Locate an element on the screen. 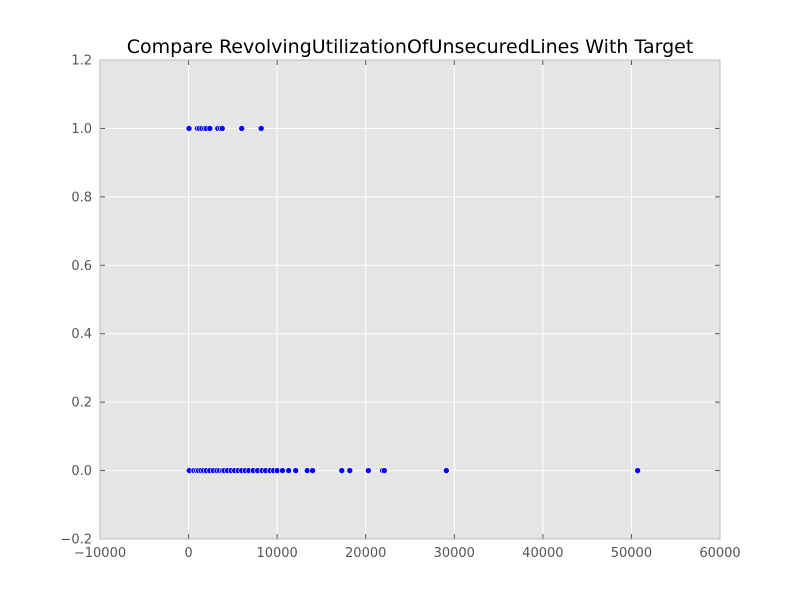  y-tick-label: 0.6 is located at coordinates (81, 266).